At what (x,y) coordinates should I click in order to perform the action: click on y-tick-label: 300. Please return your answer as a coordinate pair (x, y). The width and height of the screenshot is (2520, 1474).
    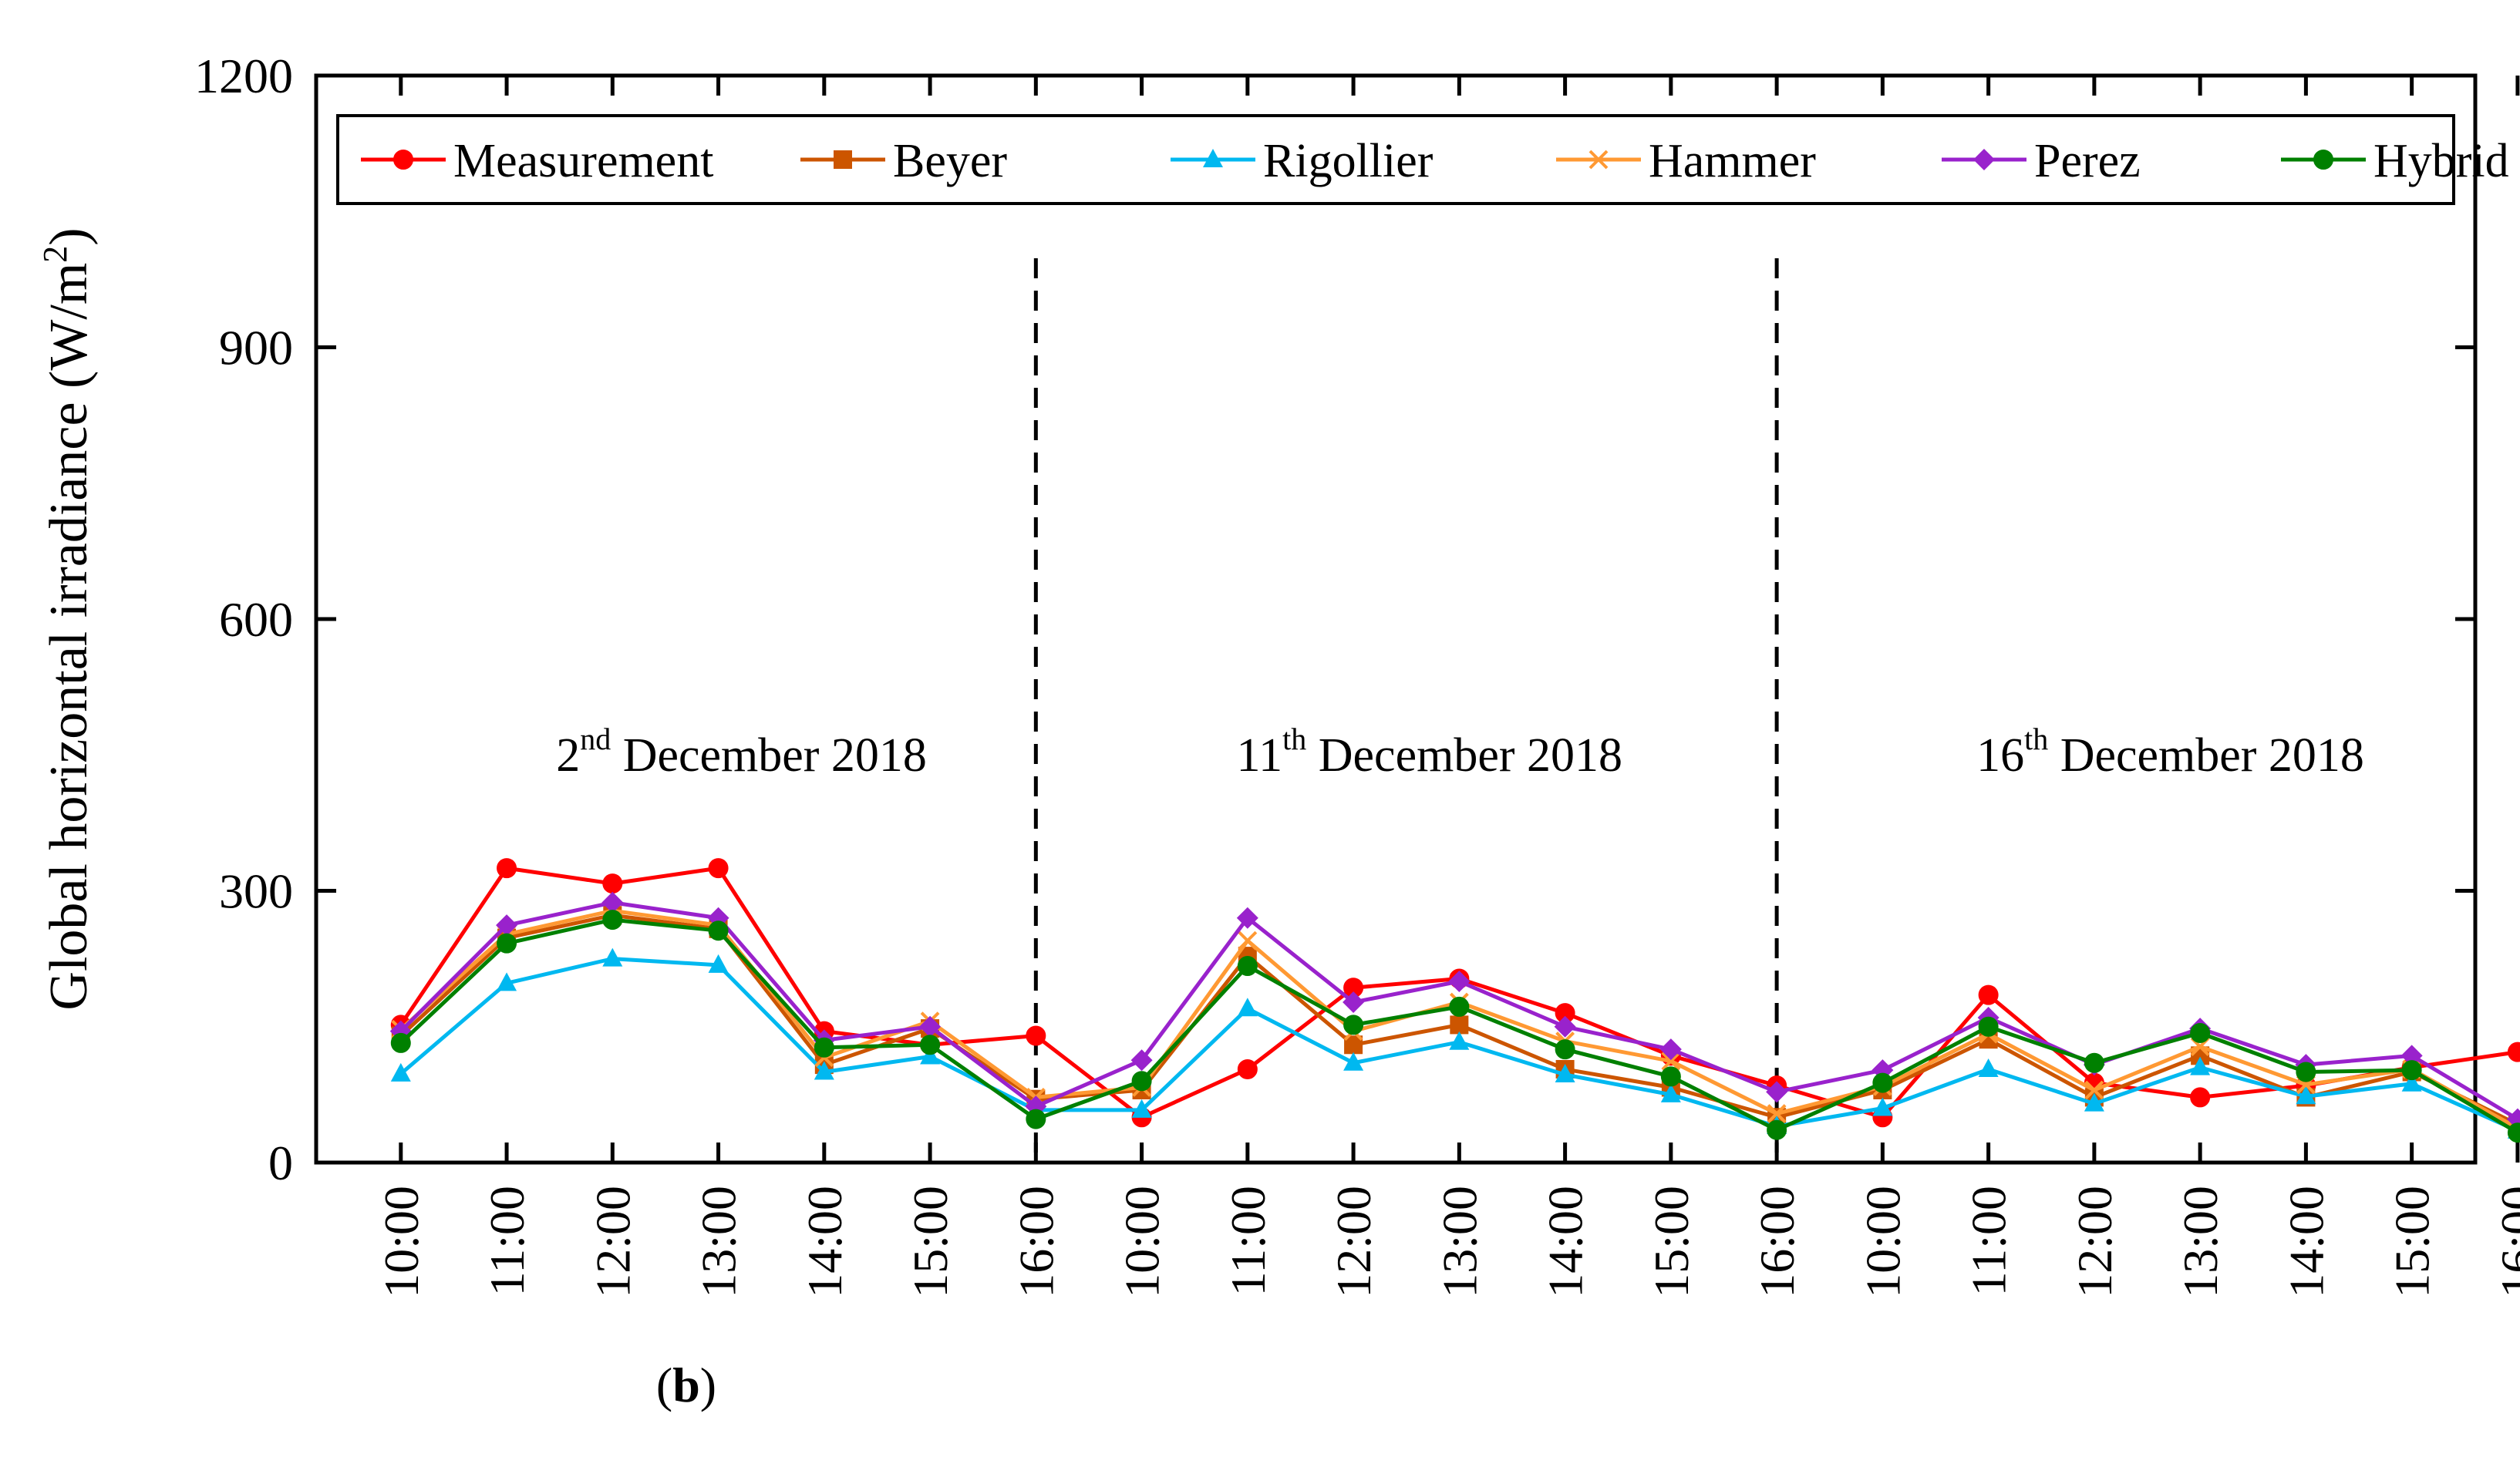
    Looking at the image, I should click on (256, 891).